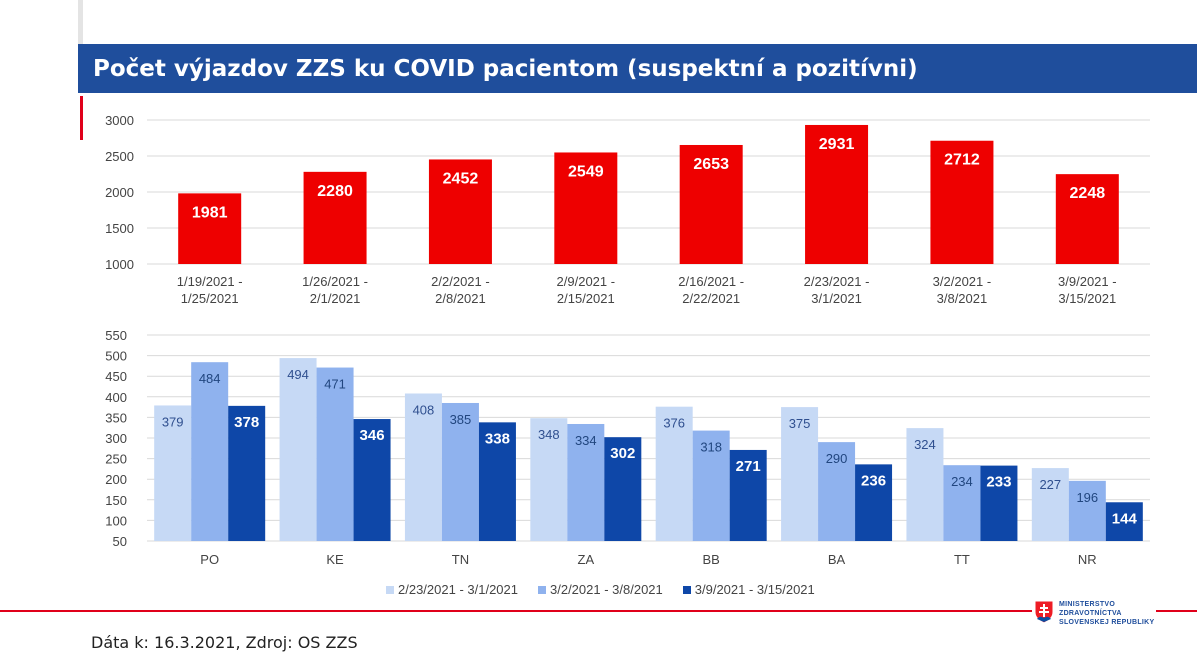  Describe the element at coordinates (622, 453) in the screenshot. I see `data-label: 302` at that location.